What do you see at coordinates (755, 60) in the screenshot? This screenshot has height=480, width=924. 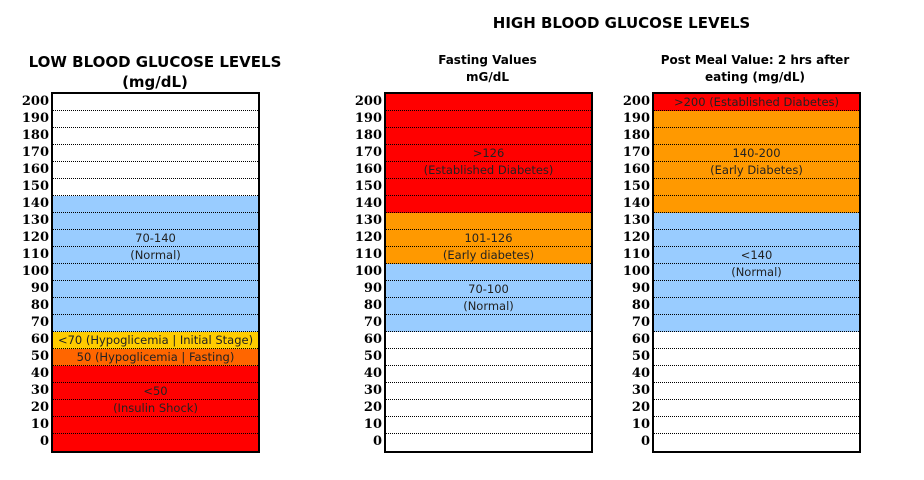 I see `post-title-line1: Post Meal Value: 2 hrs after` at bounding box center [755, 60].